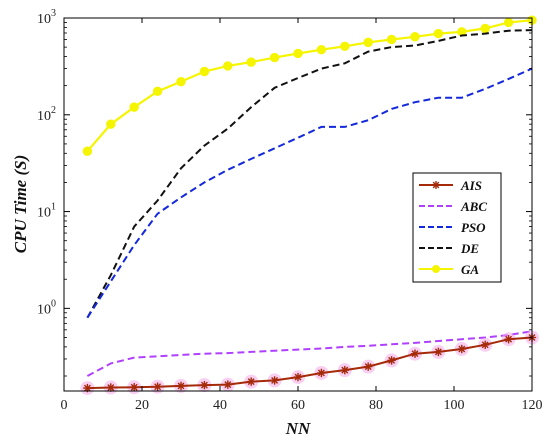 The height and width of the screenshot is (441, 550). Describe the element at coordinates (142, 405) in the screenshot. I see `x-tick-label: 20` at that location.